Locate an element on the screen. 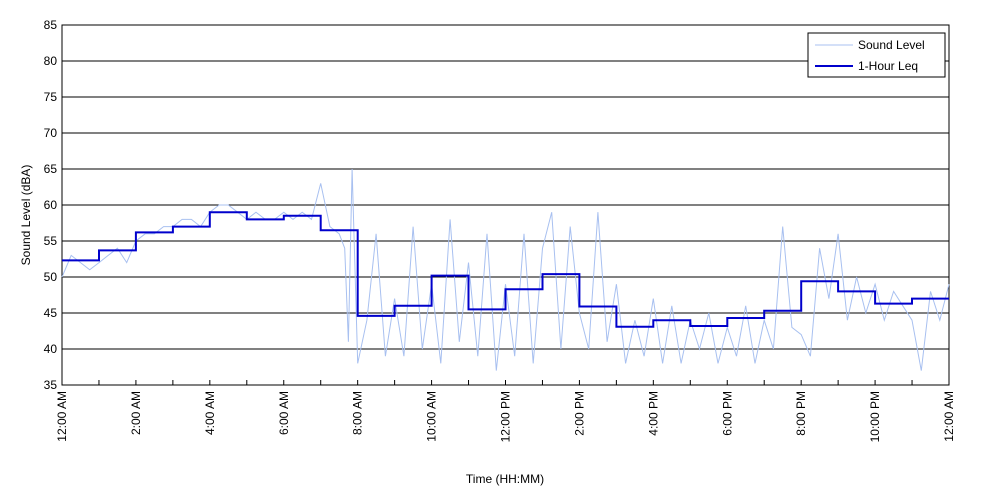  y-tick-label: 35 is located at coordinates (51, 385).